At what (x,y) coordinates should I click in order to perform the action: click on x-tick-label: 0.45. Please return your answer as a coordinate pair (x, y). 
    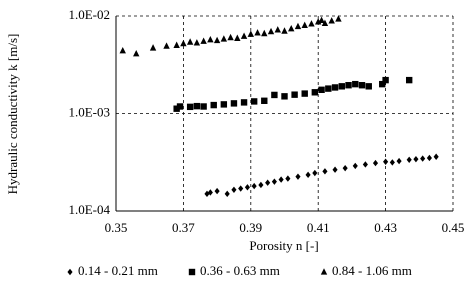
    Looking at the image, I should click on (453, 227).